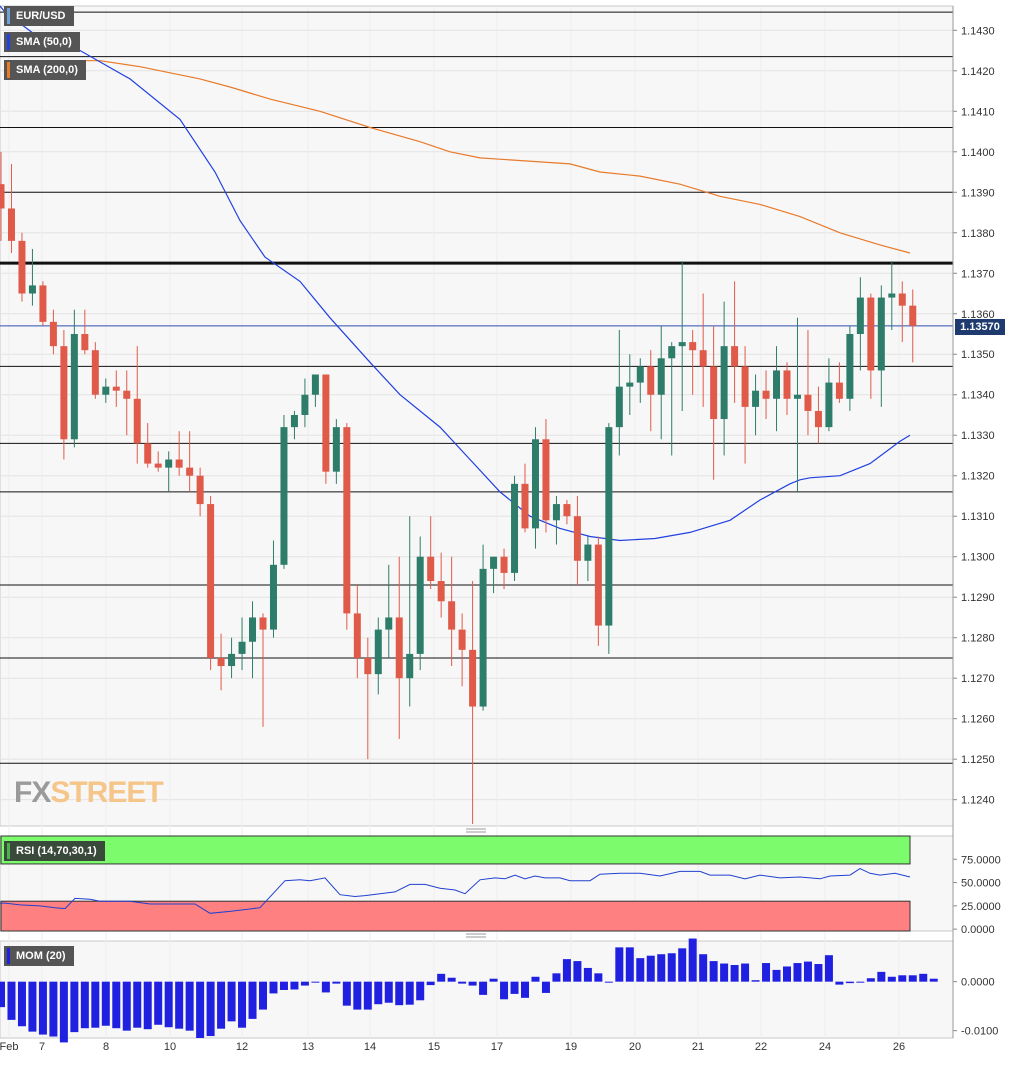 Image resolution: width=1023 pixels, height=1065 pixels. I want to click on price-tick-label: 1.1400, so click(978, 153).